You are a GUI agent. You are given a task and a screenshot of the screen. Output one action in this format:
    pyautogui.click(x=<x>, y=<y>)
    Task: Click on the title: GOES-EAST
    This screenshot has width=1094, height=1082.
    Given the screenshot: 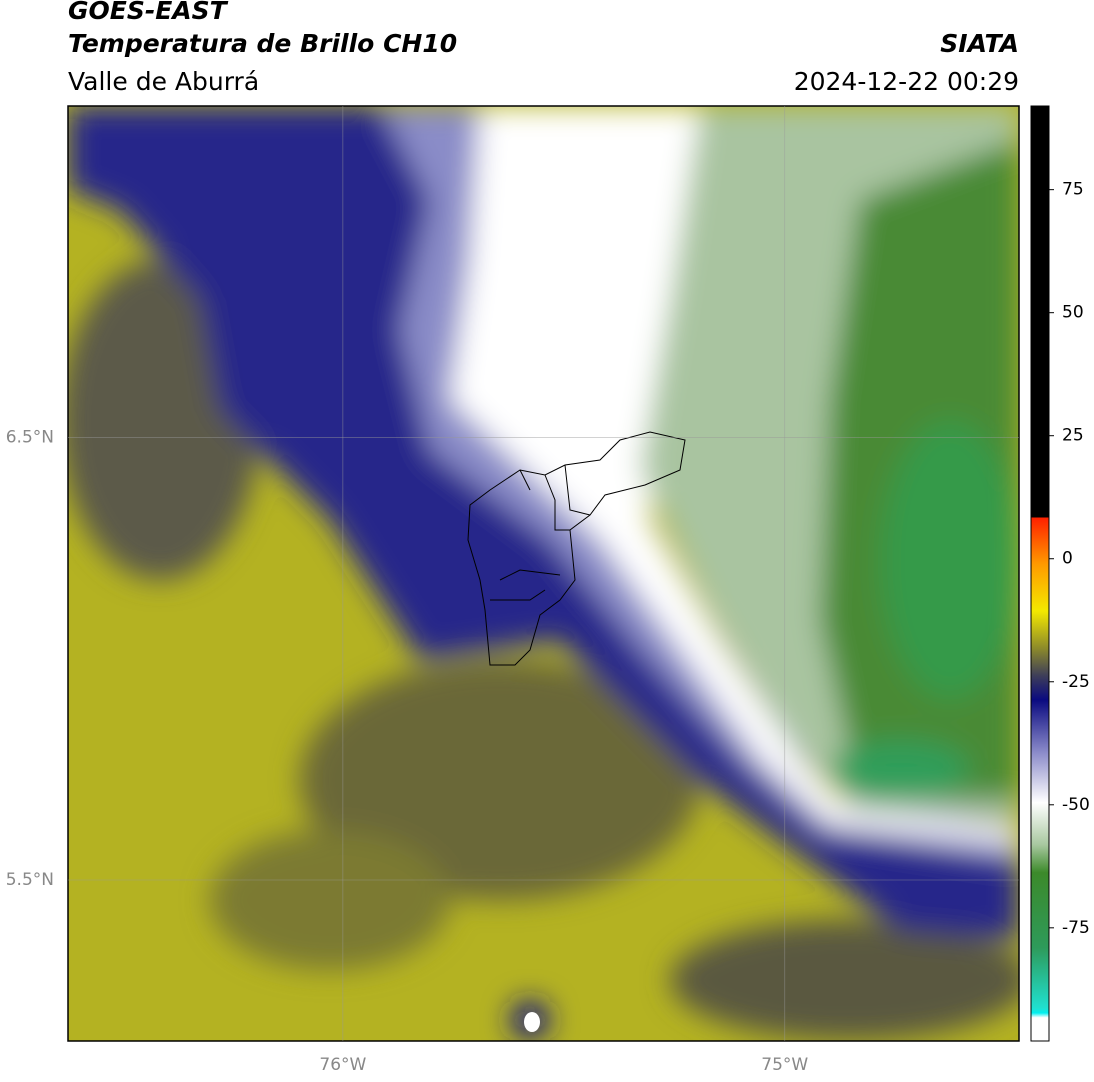 What is the action you would take?
    pyautogui.click(x=148, y=12)
    